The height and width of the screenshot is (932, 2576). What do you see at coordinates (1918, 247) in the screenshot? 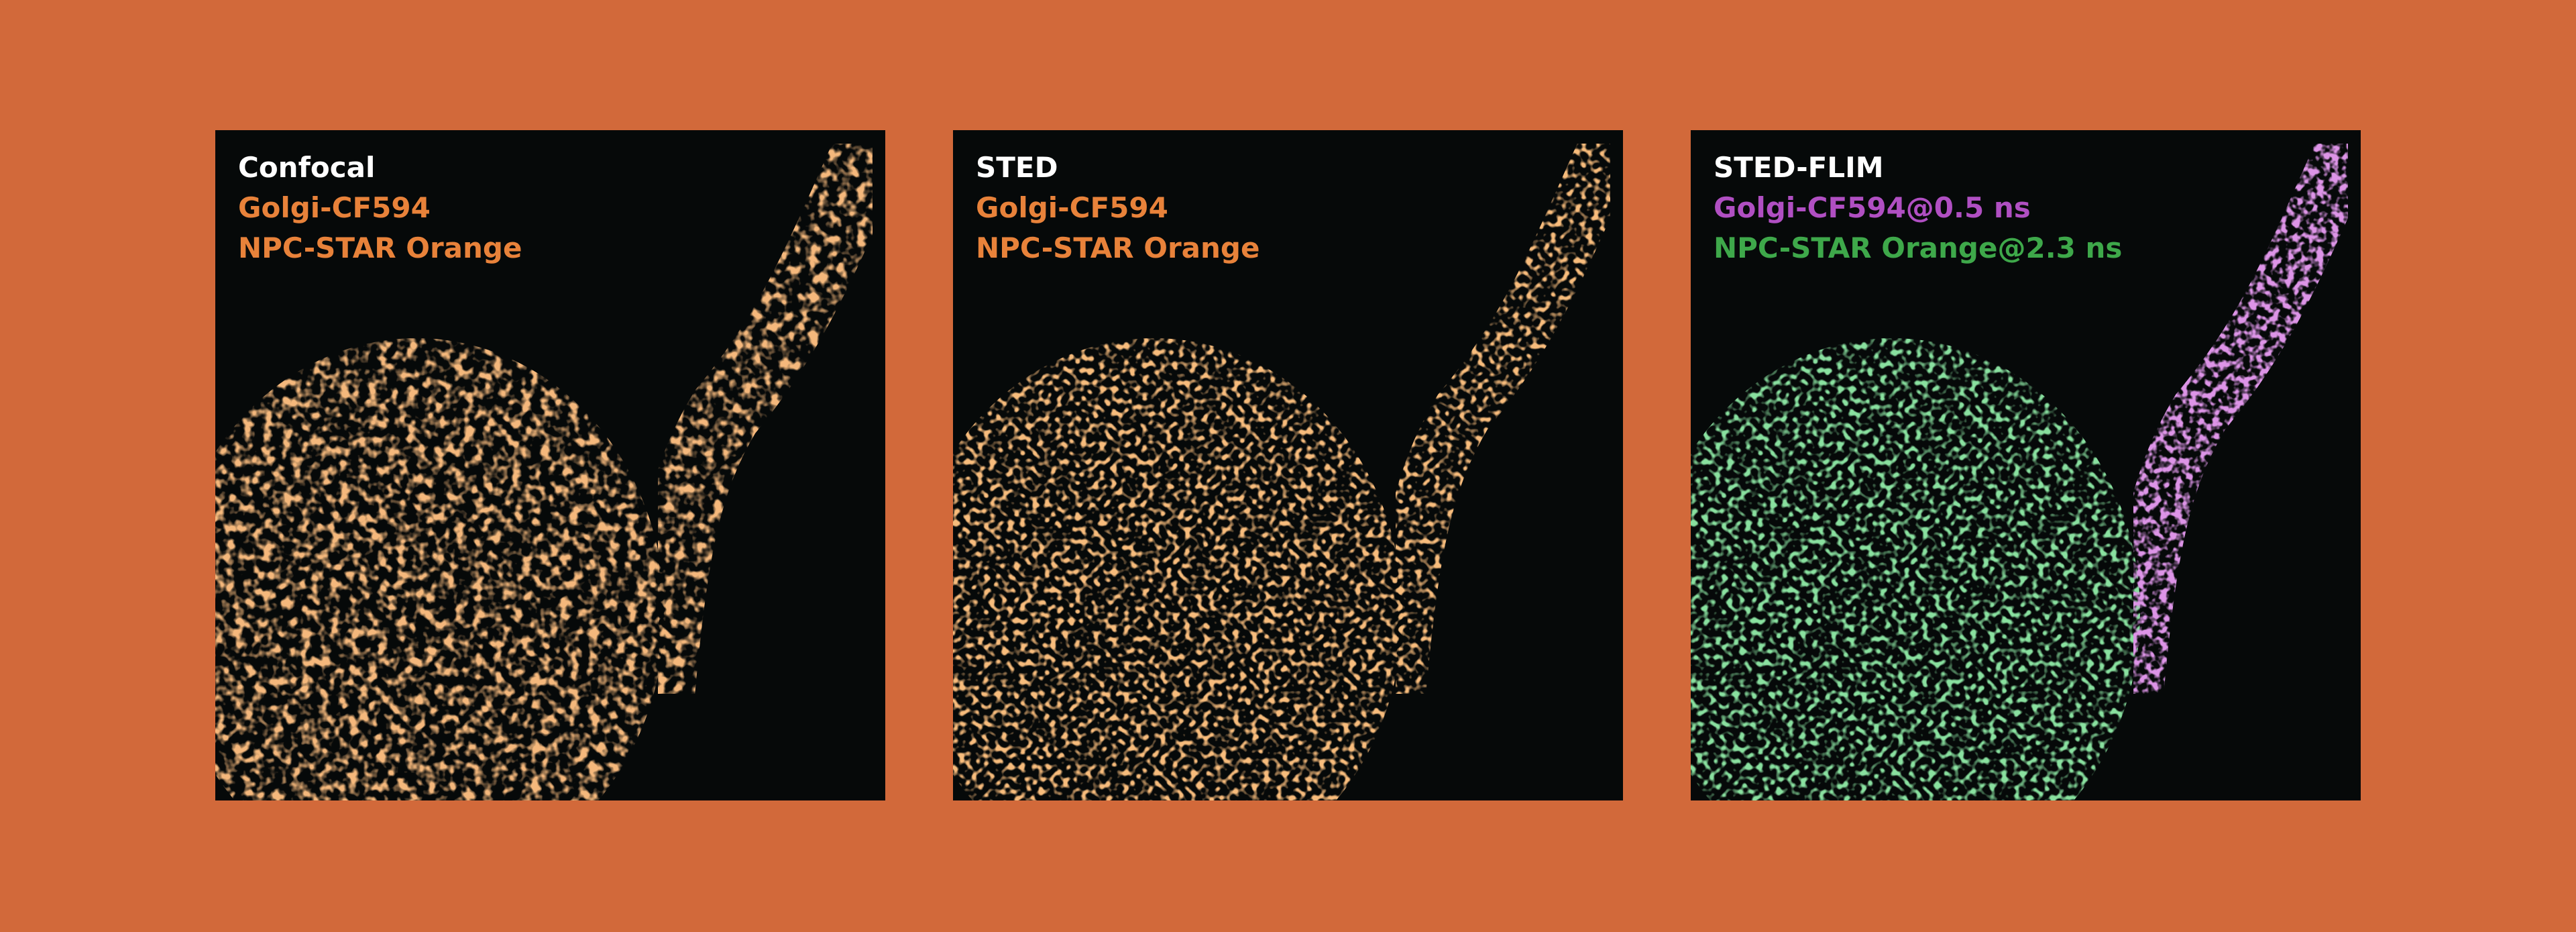
I see `channel-label: NPC-STAR Orange@2.3 ns` at bounding box center [1918, 247].